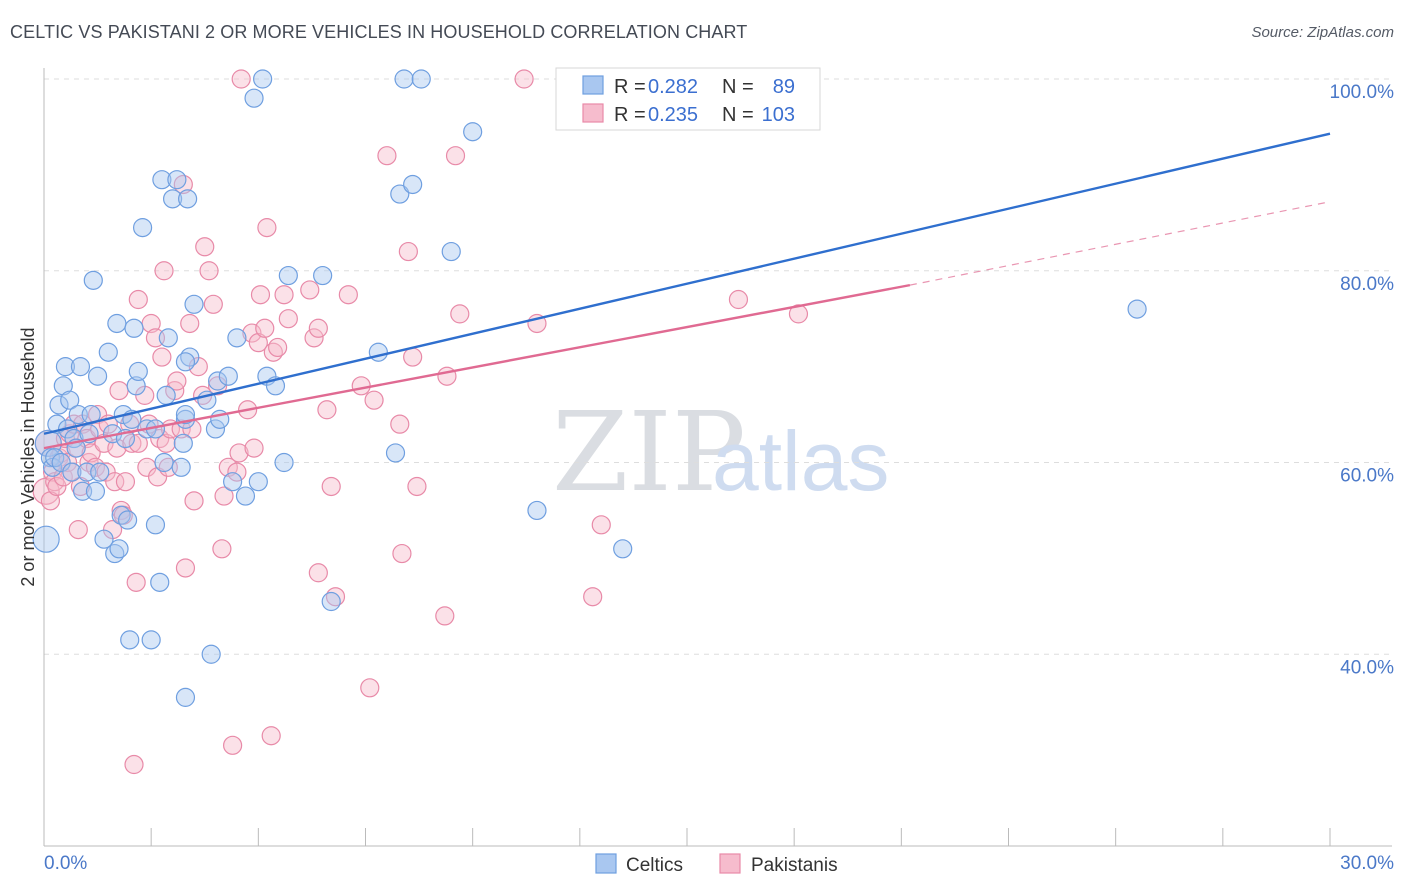 The width and height of the screenshot is (1406, 892). What do you see at coordinates (730, 863) in the screenshot?
I see `bottom-legend-pakistanis-swatch` at bounding box center [730, 863].